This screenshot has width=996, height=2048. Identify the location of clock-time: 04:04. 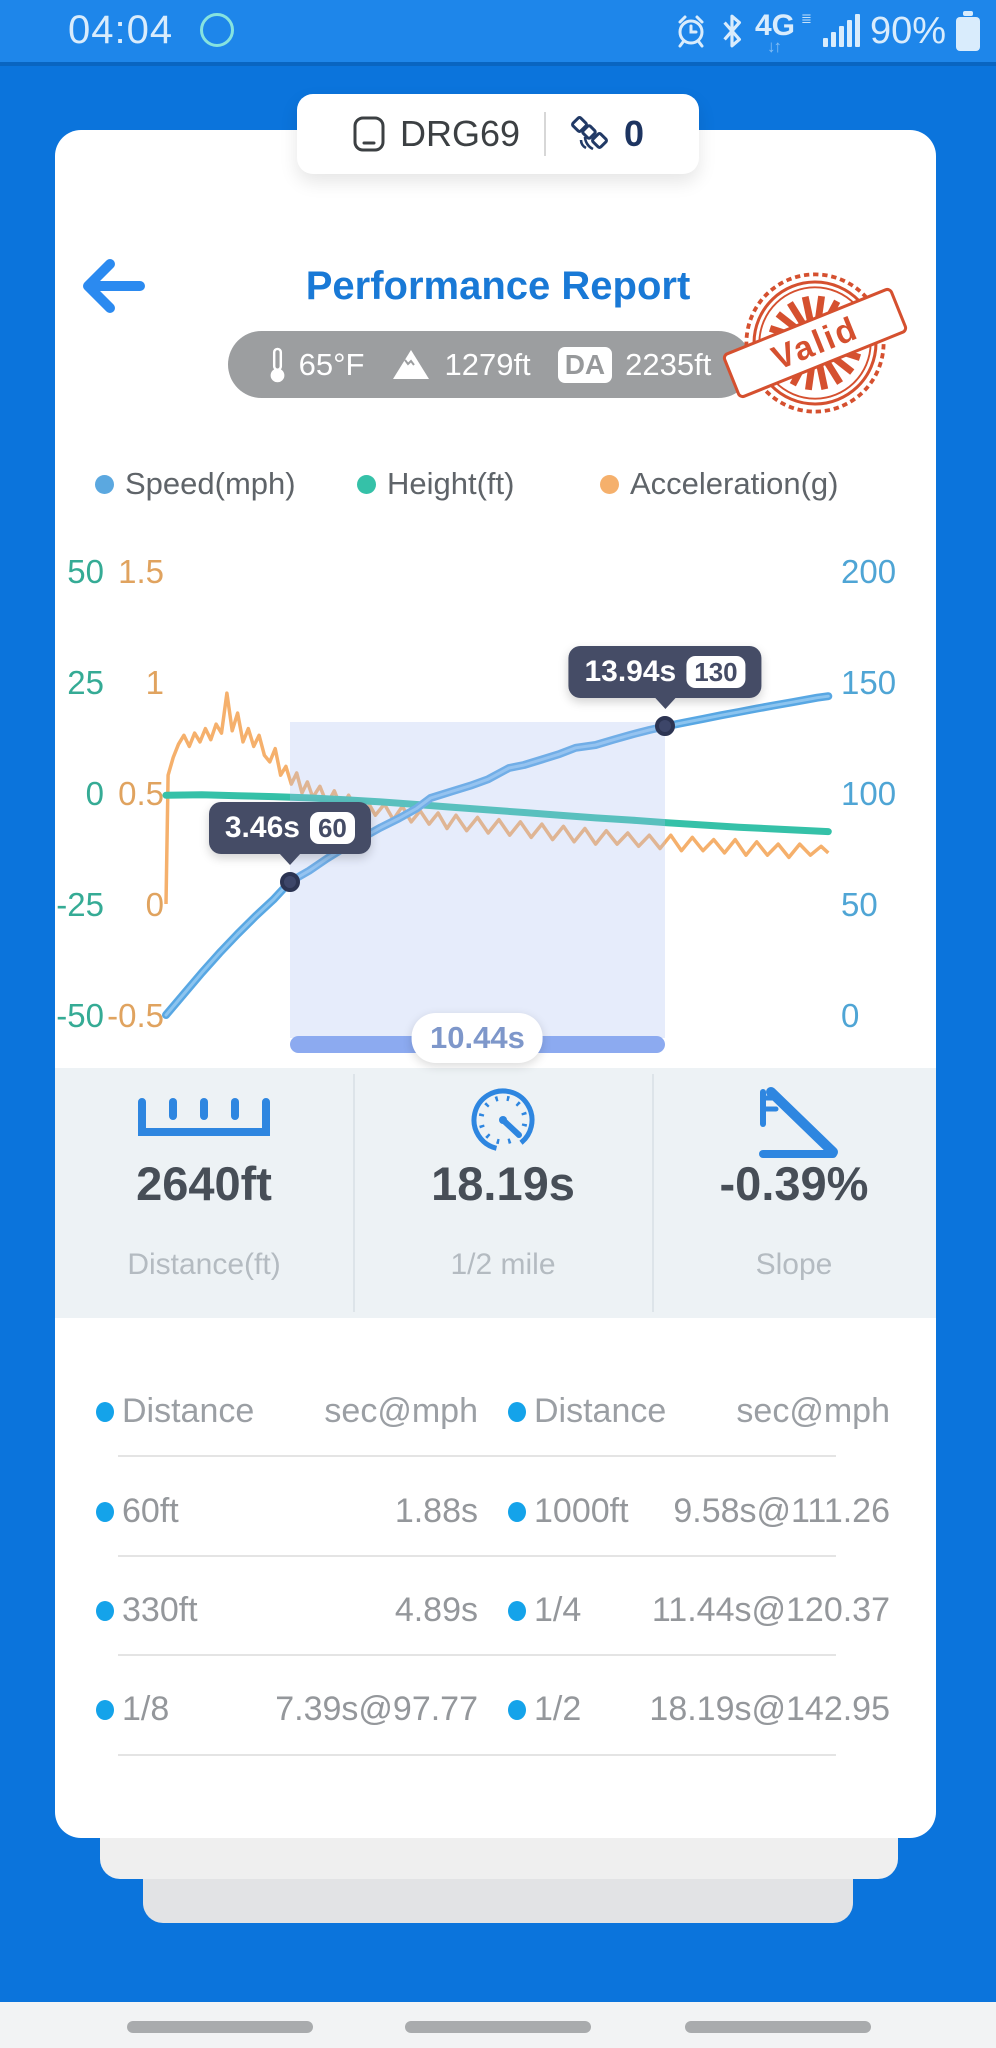
(121, 30).